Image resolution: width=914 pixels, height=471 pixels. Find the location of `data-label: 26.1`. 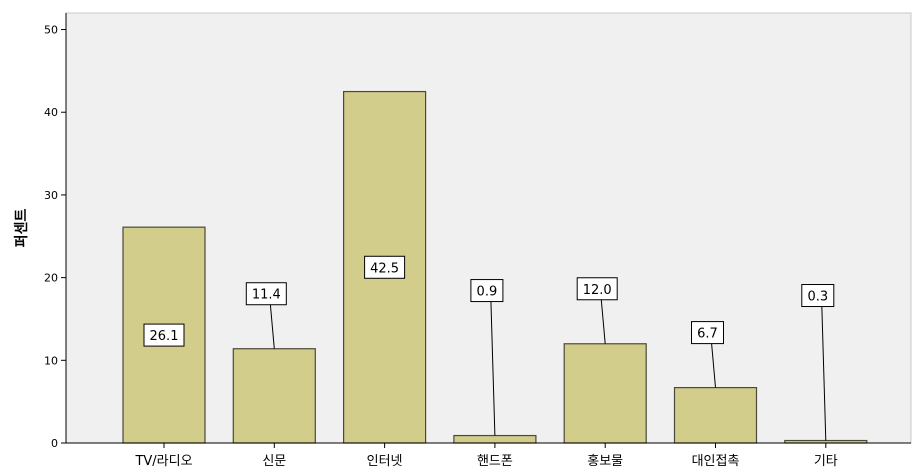

data-label: 26.1 is located at coordinates (164, 335).